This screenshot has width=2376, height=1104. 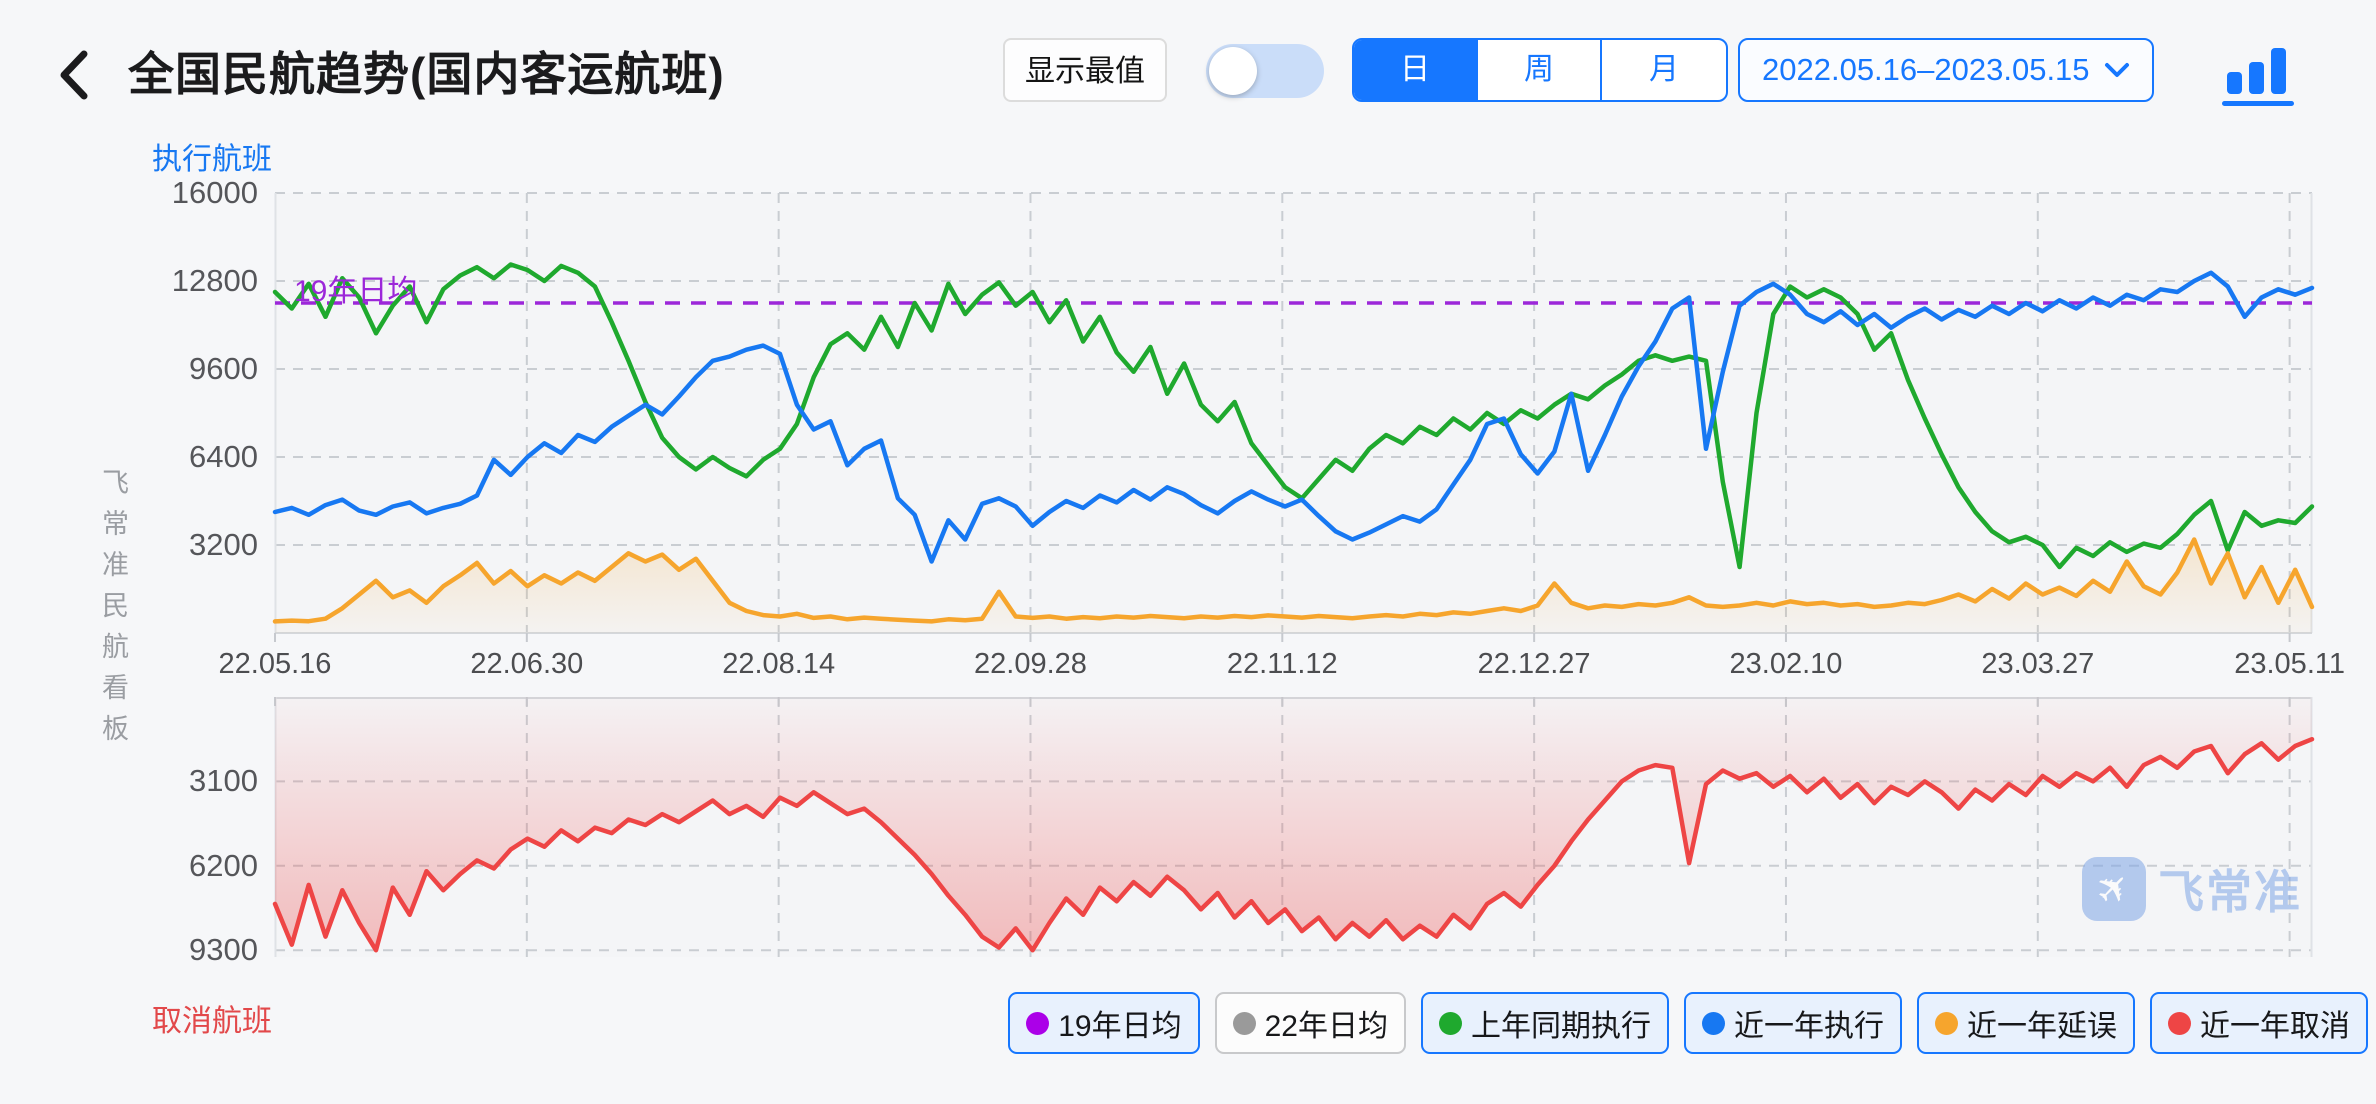 I want to click on top-axis-title: 执行航班, so click(x=212, y=159).